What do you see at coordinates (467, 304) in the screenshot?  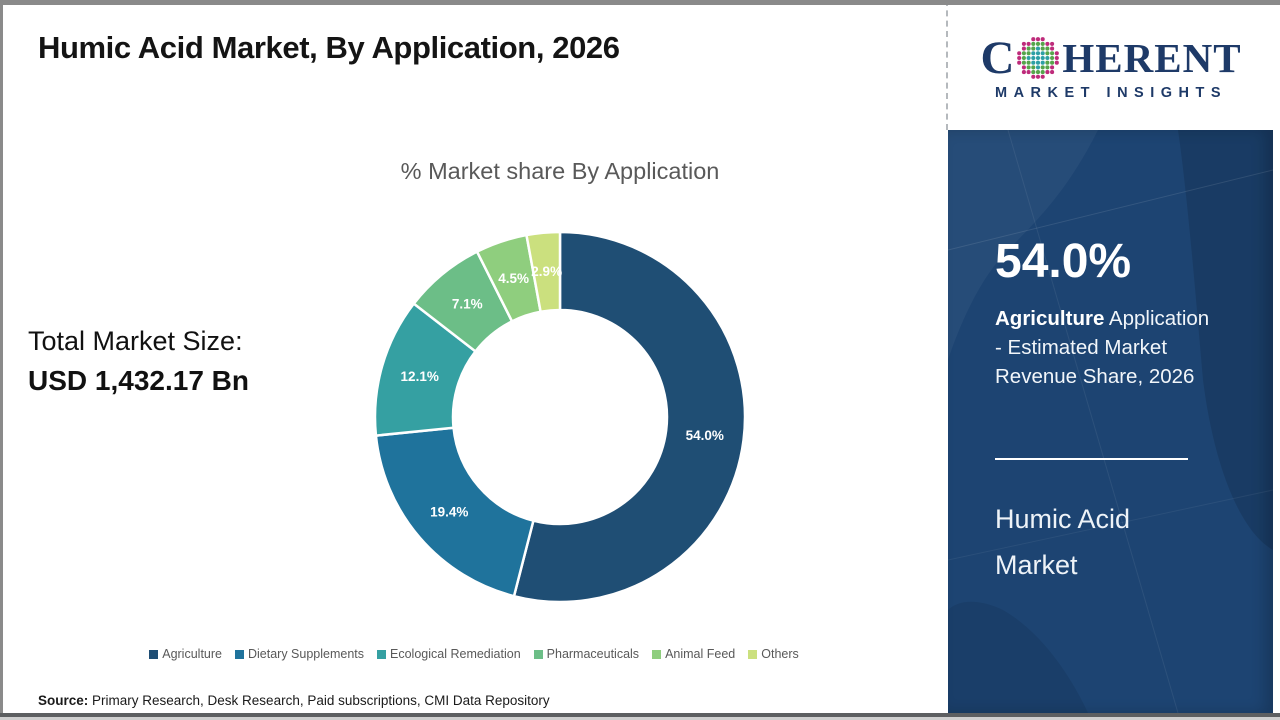 I see `slice-label-pharmaceuticals: 7.1%` at bounding box center [467, 304].